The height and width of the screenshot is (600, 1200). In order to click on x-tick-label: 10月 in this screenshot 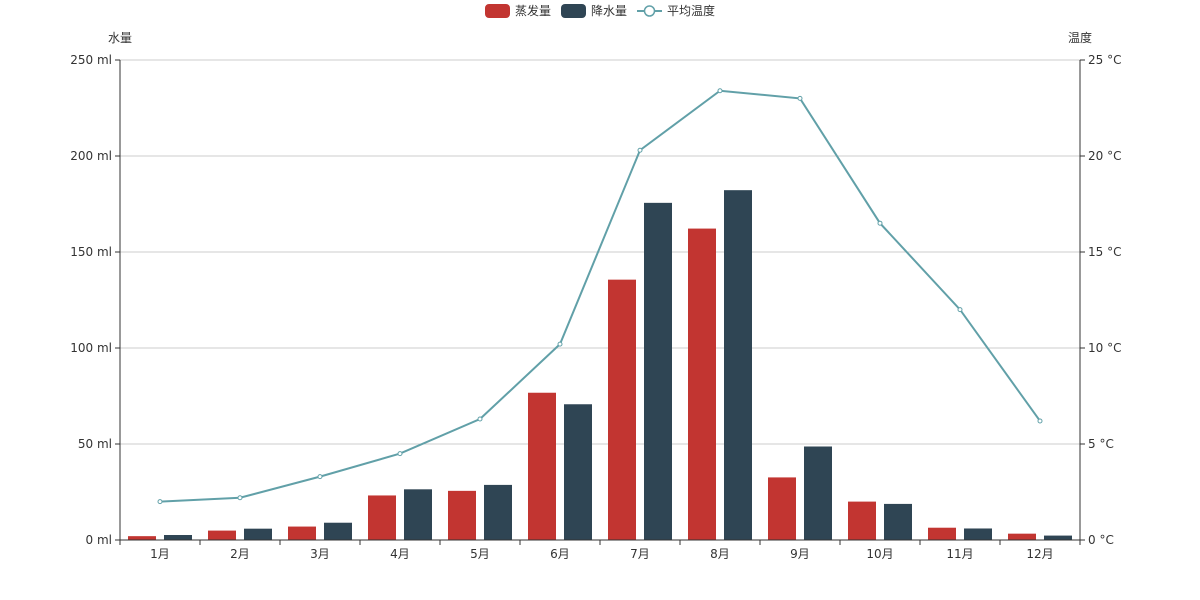, I will do `click(879, 554)`.